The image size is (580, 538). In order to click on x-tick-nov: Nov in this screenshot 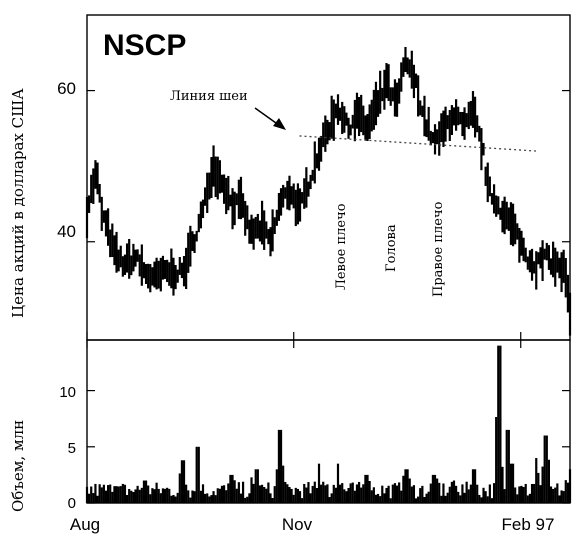, I will do `click(297, 524)`.